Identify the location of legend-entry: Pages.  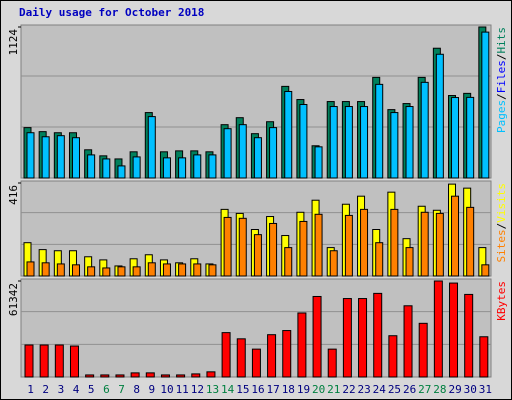
(501, 116).